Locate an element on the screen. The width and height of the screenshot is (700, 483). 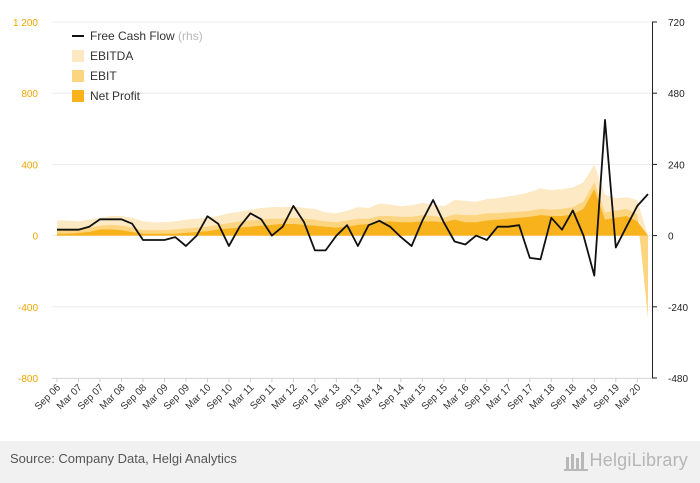
left-tick-label: -400 is located at coordinates (28, 308).